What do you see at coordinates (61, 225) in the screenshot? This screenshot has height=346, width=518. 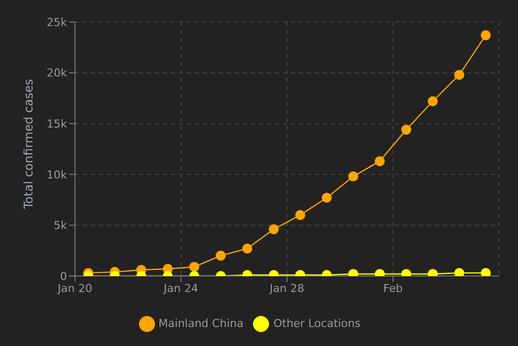 I see `y-tick-label: 5k` at bounding box center [61, 225].